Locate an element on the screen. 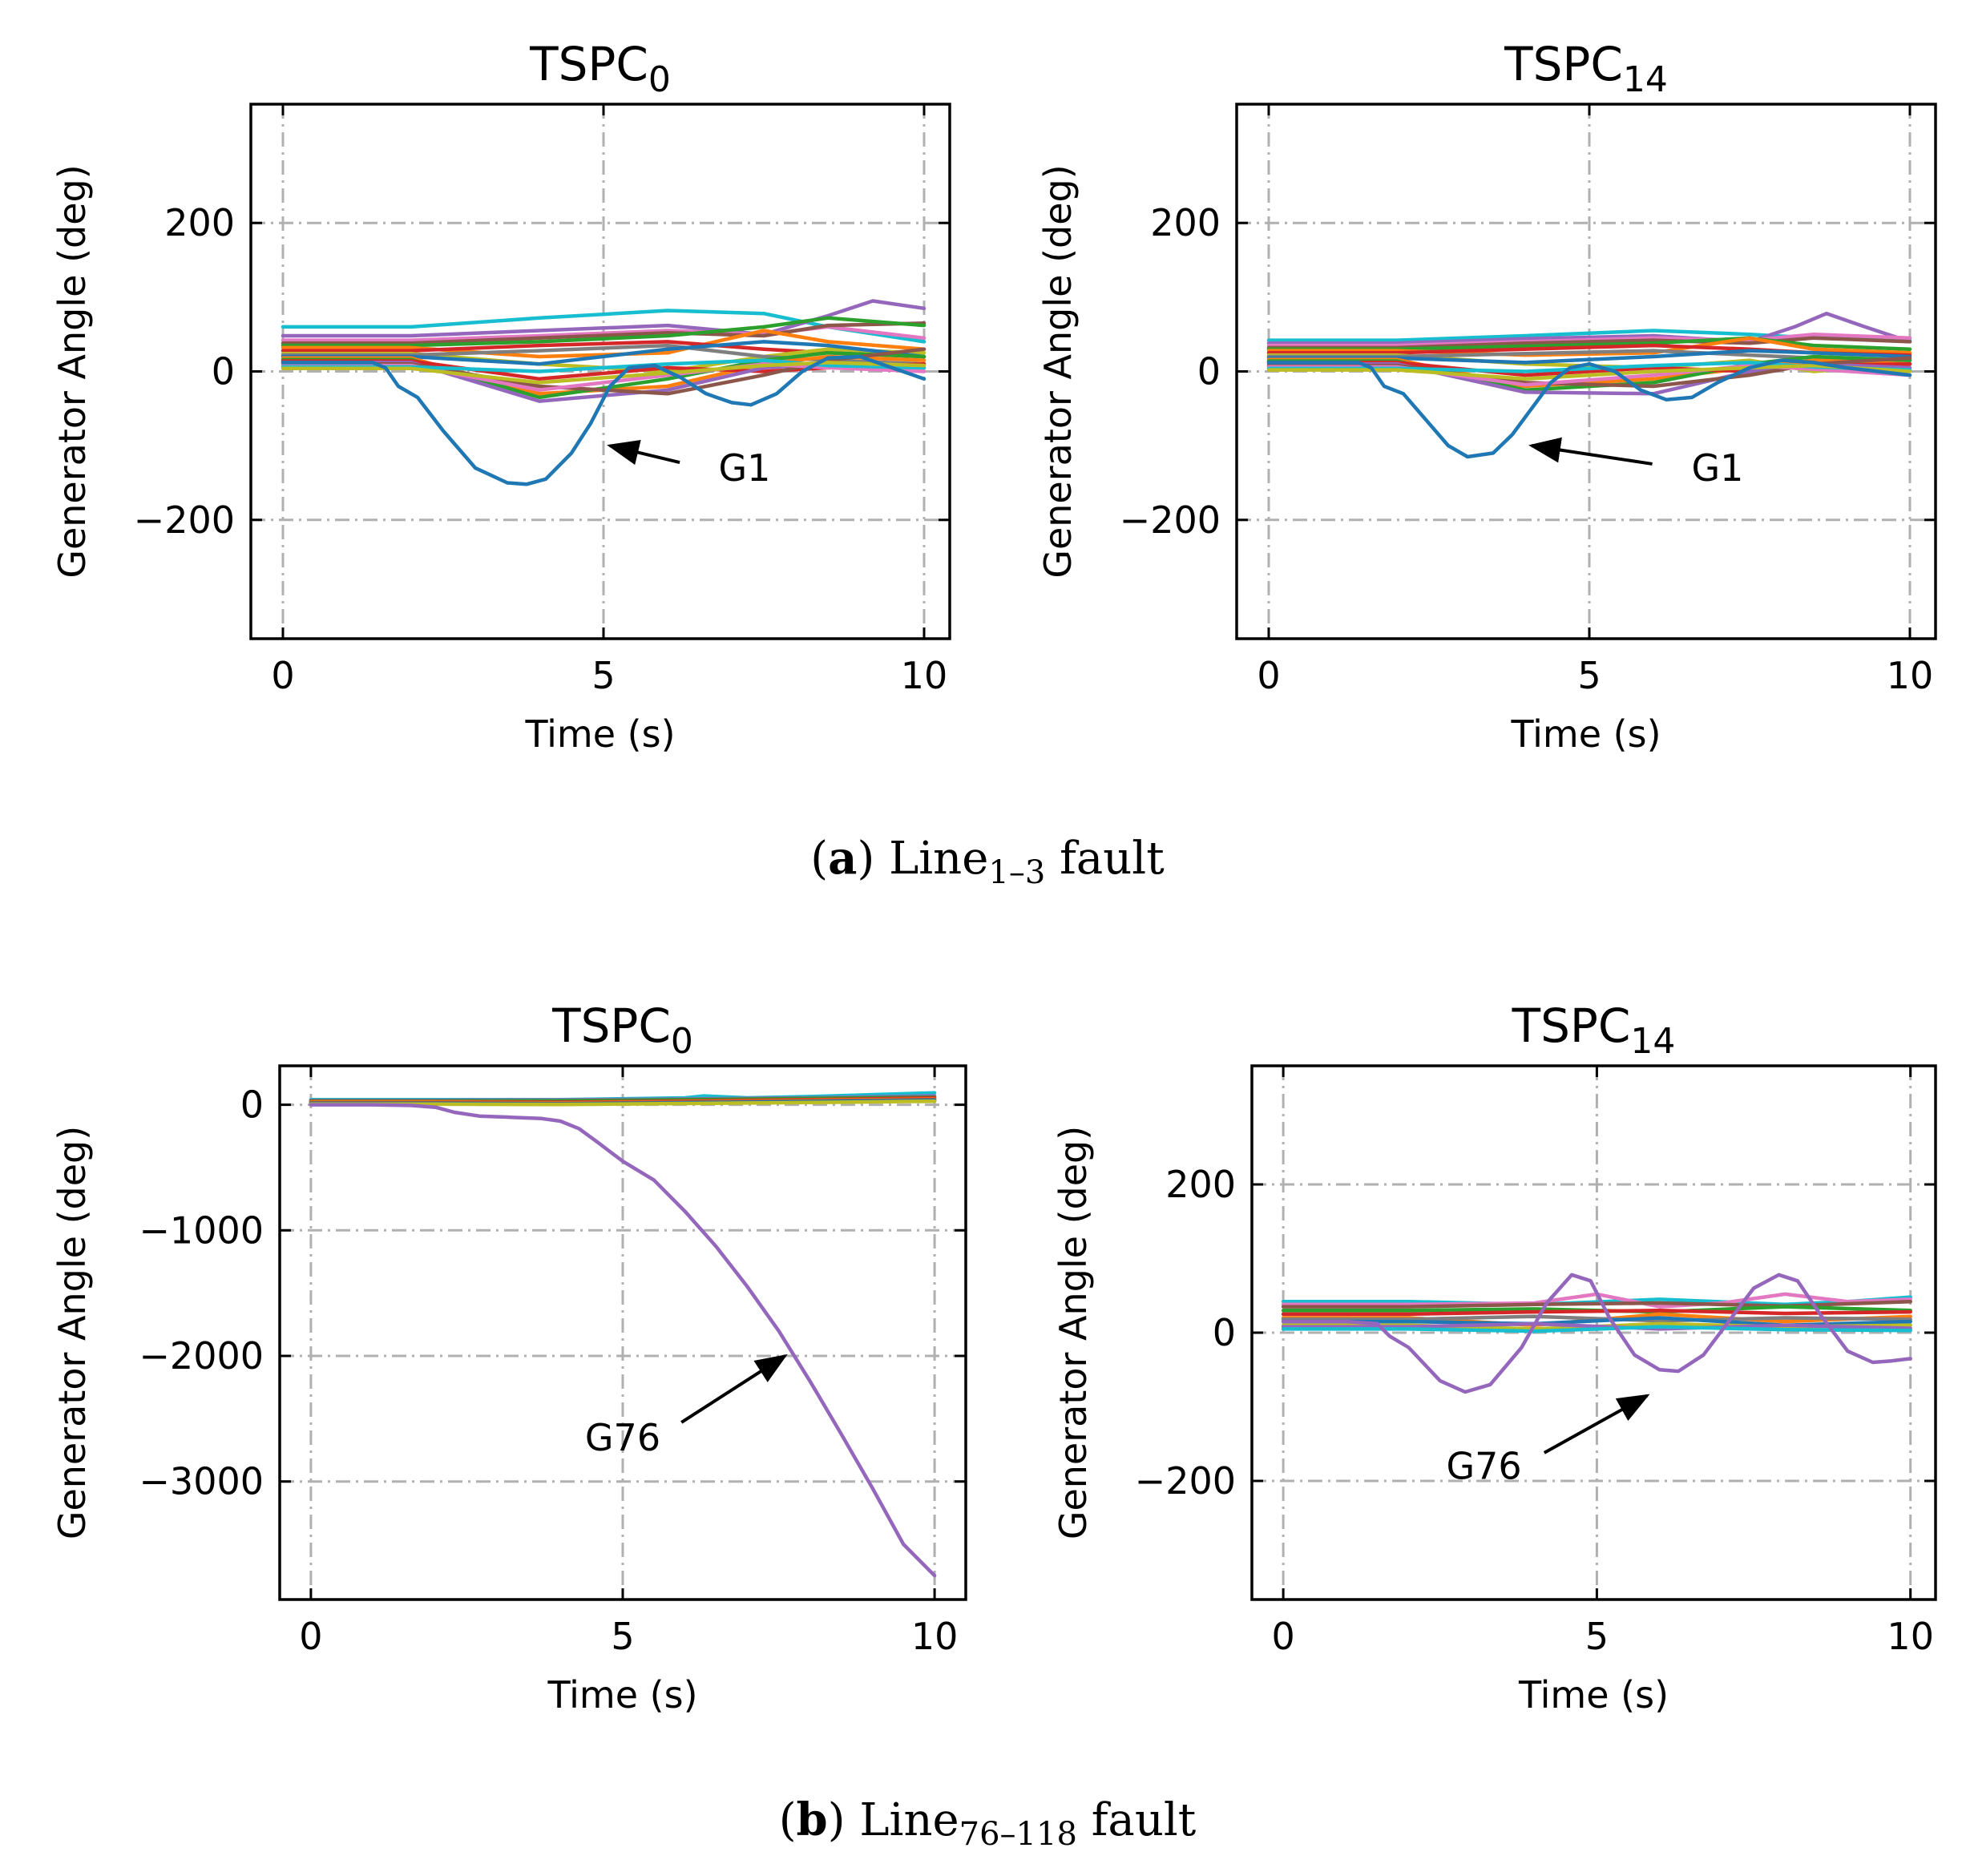 The image size is (1966, 1876). y-tick-label: −1000 is located at coordinates (202, 1230).